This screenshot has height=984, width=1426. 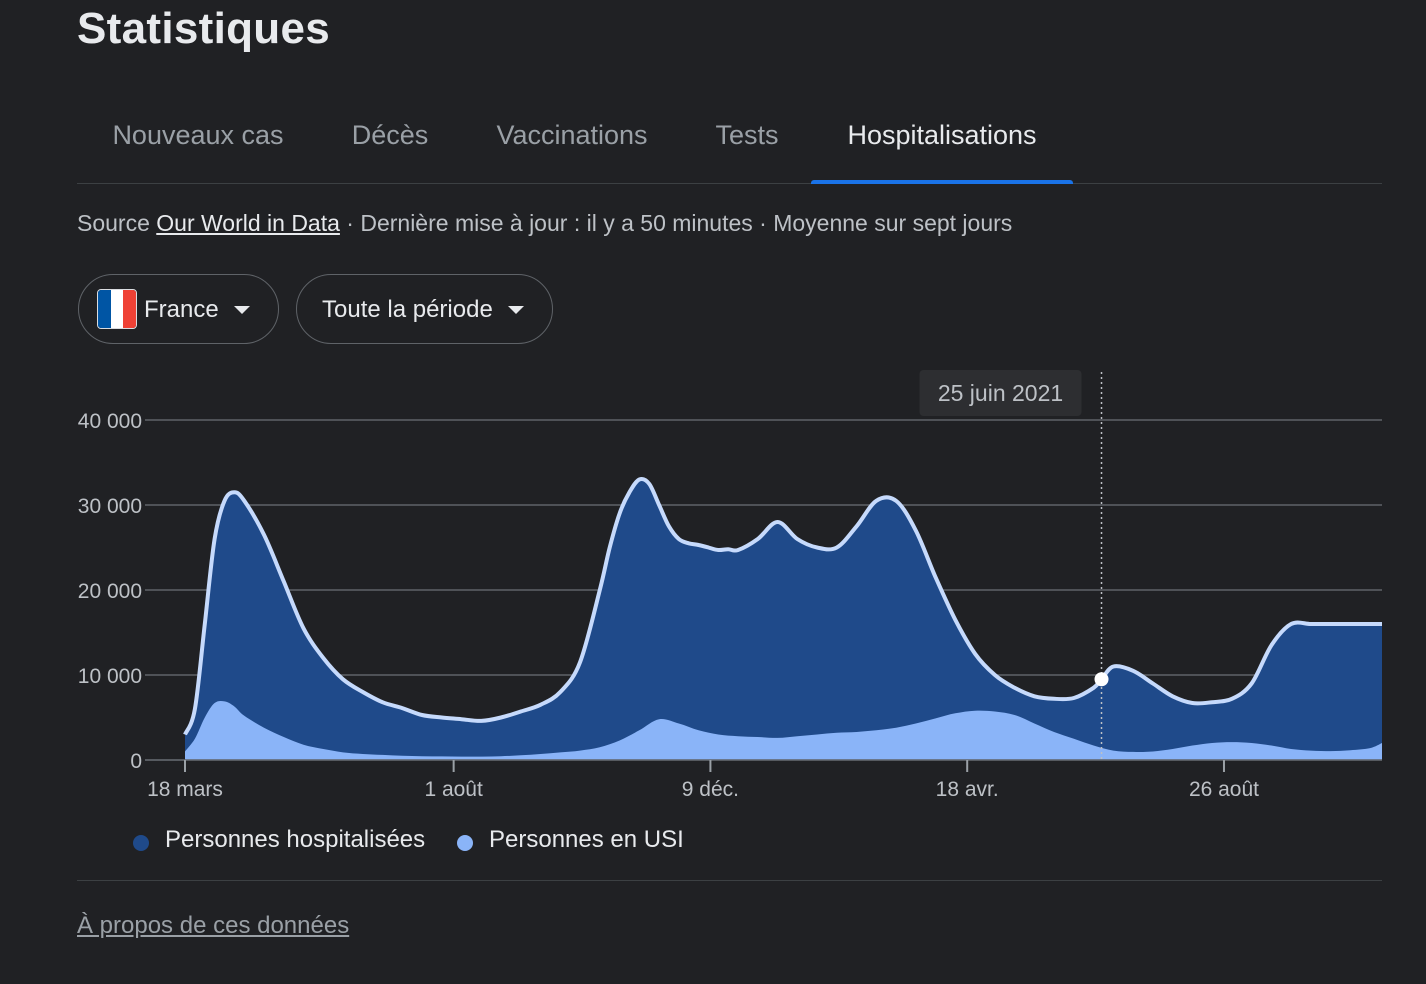 I want to click on tab-deaths: Décès, so click(x=390, y=141).